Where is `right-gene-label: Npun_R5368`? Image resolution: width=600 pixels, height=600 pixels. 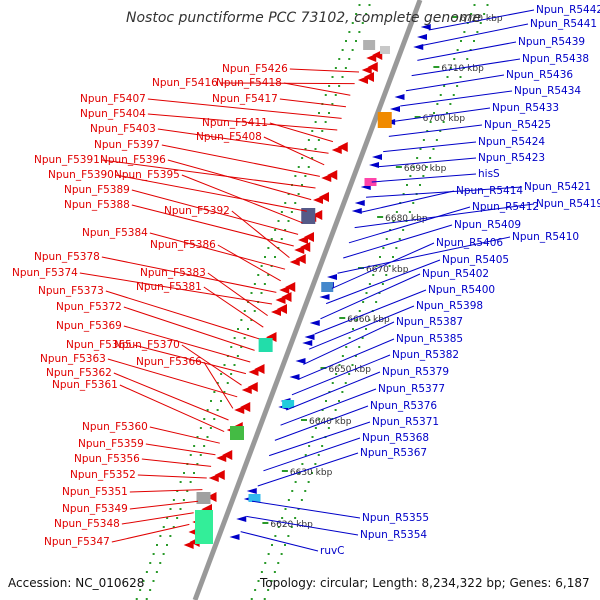 right-gene-label: Npun_R5368 is located at coordinates (395, 438).